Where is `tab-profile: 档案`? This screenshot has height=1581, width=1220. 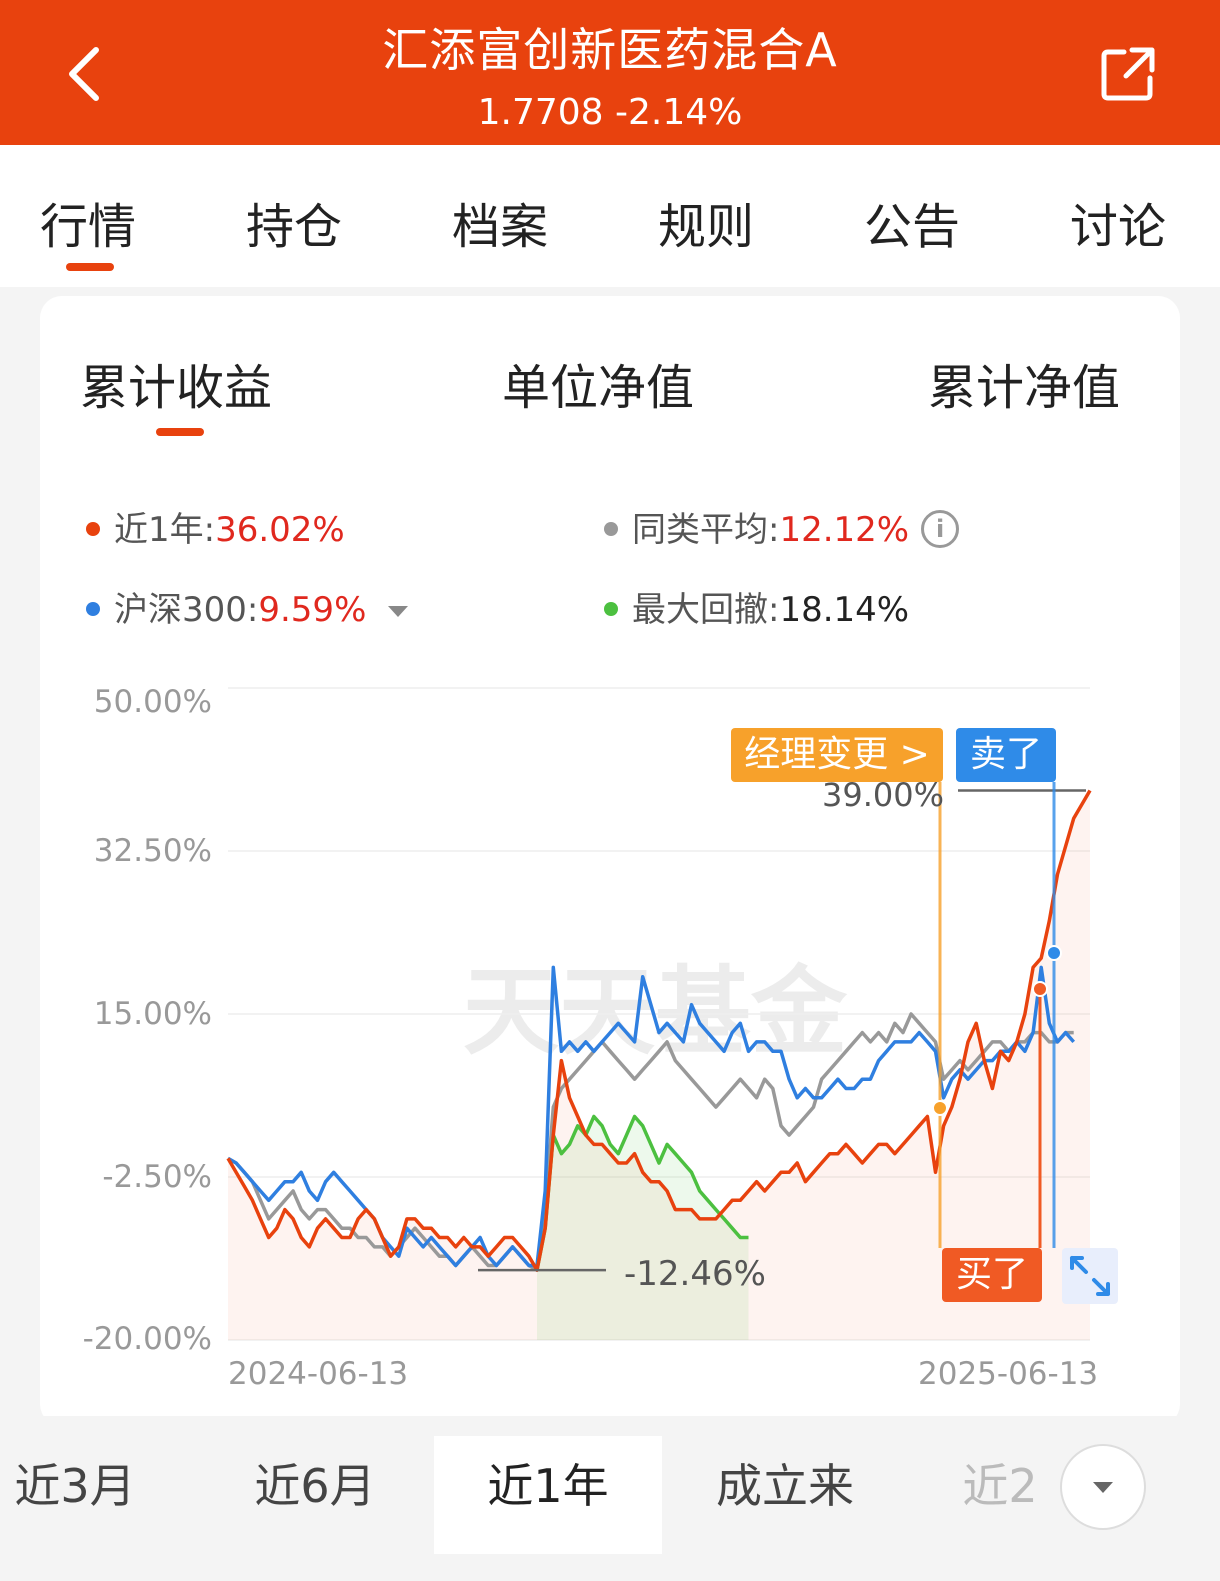 tab-profile: 档案 is located at coordinates (500, 227).